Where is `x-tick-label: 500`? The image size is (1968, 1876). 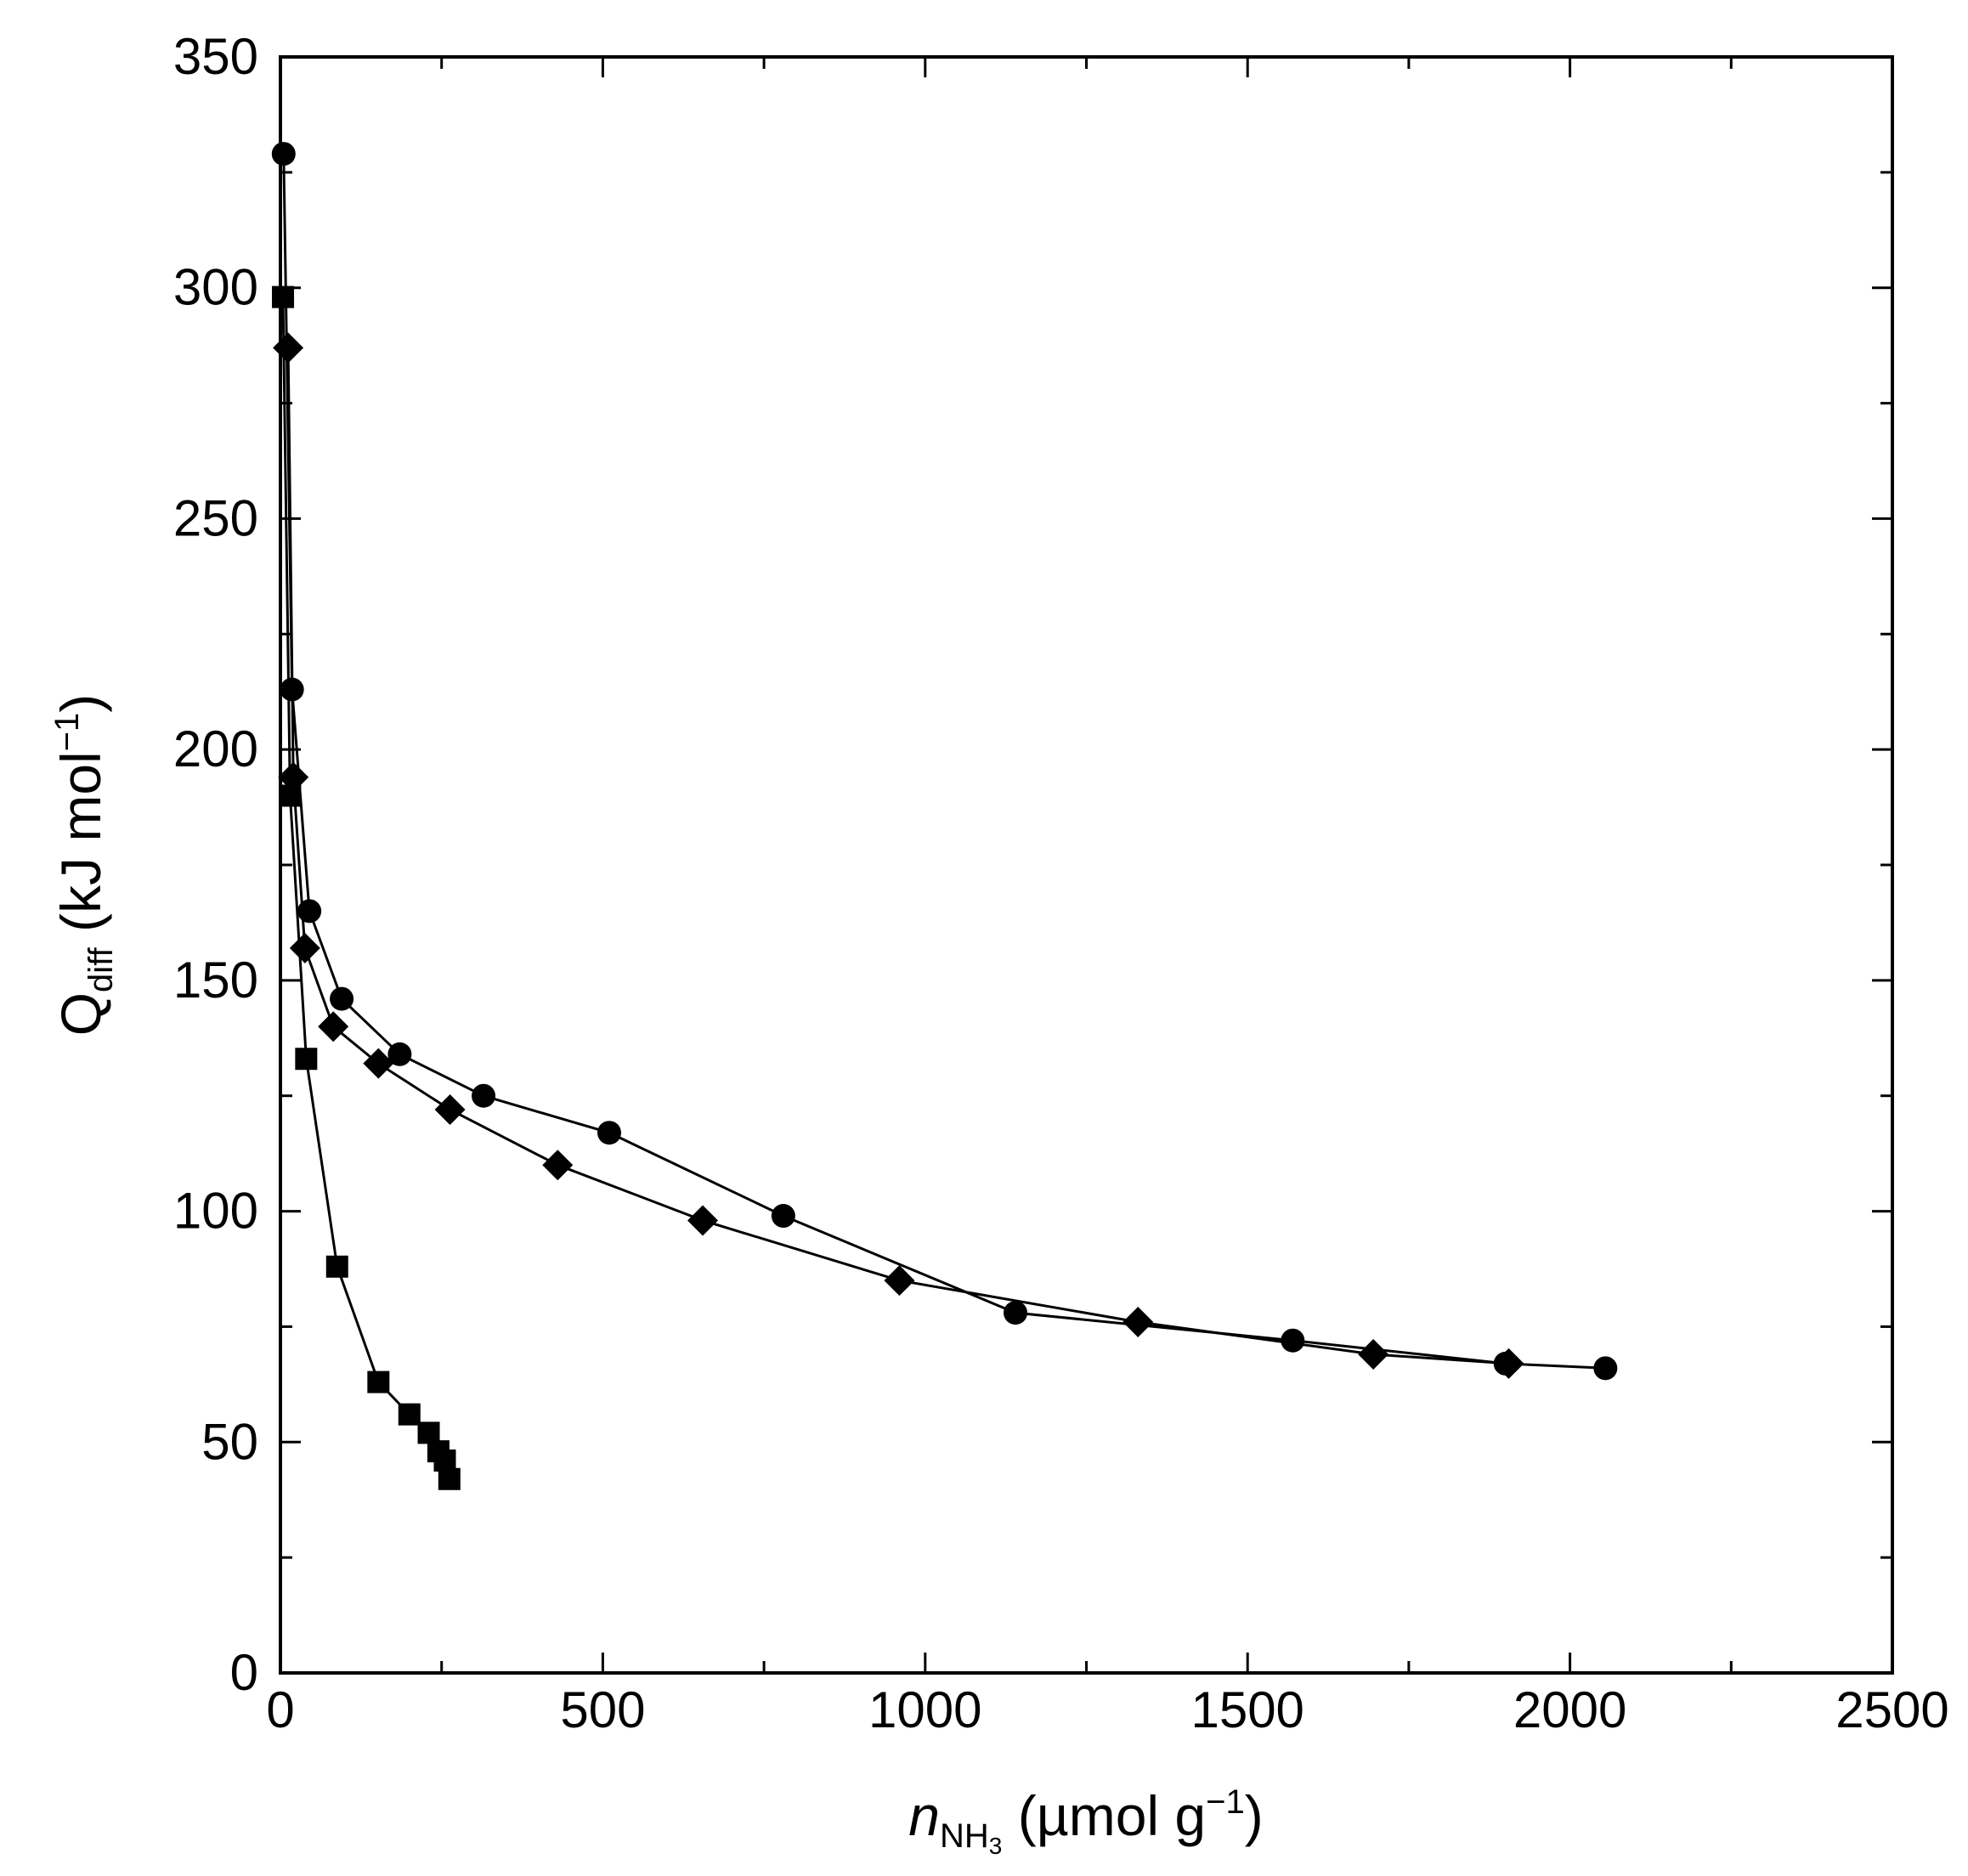
x-tick-label: 500 is located at coordinates (602, 1709).